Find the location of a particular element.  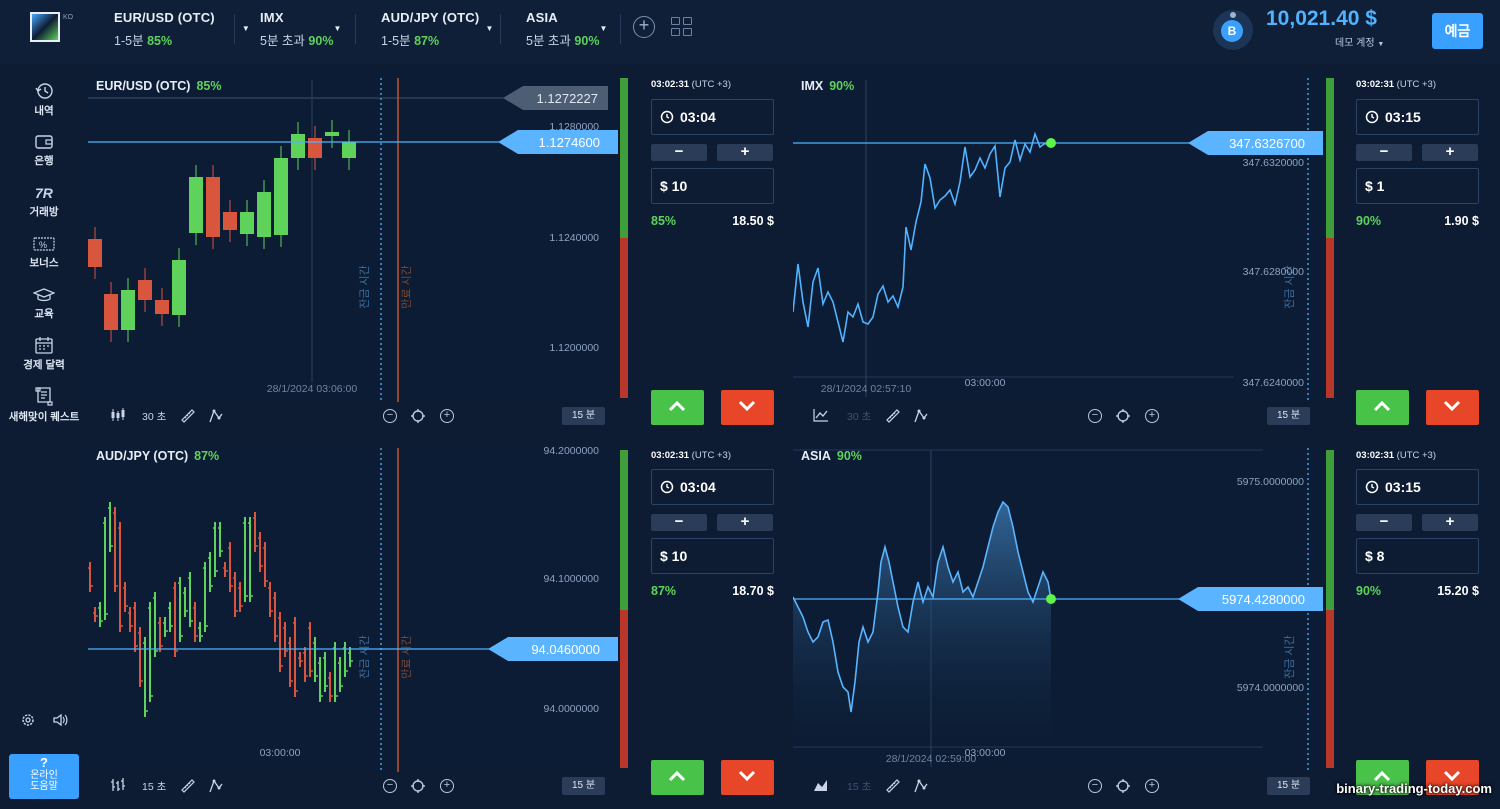

sidebar-item-trading-room: 7R 거래방 is located at coordinates (44, 202).